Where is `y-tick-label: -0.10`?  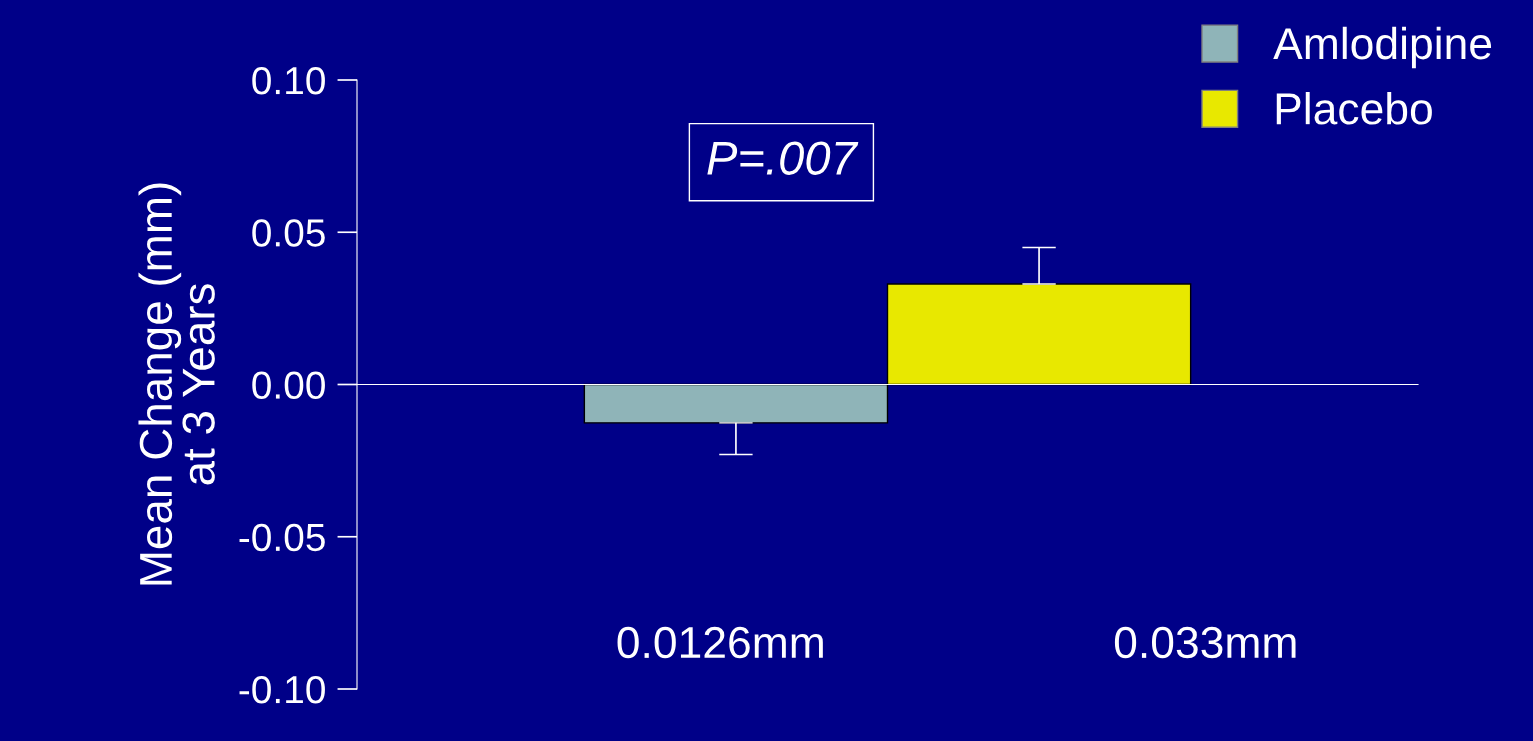 y-tick-label: -0.10 is located at coordinates (282, 689).